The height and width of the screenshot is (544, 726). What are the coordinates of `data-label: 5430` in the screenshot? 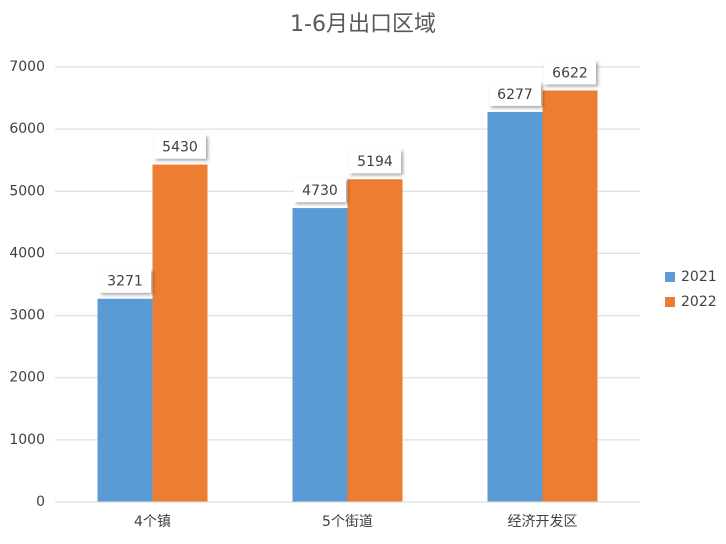 It's located at (180, 148).